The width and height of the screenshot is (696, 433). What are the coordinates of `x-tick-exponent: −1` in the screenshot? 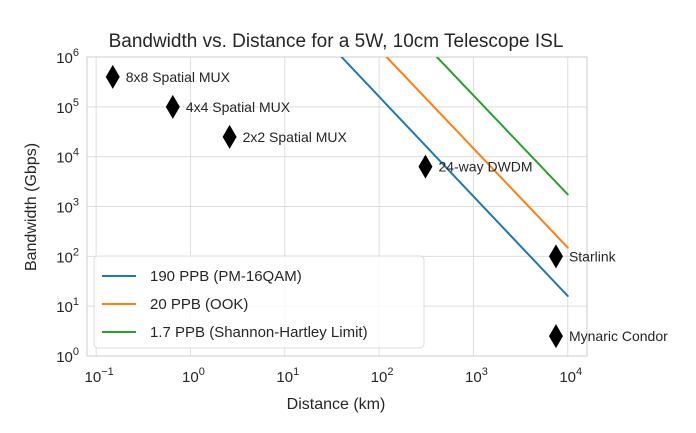 It's located at (107, 372).